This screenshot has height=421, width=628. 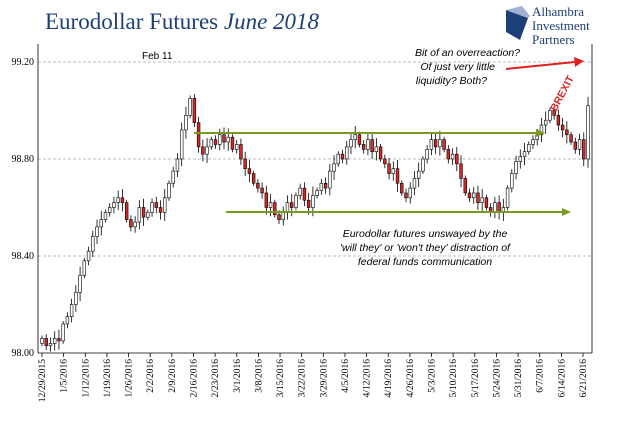 What do you see at coordinates (151, 376) in the screenshot?
I see `x-tick-label: 2/2/2016` at bounding box center [151, 376].